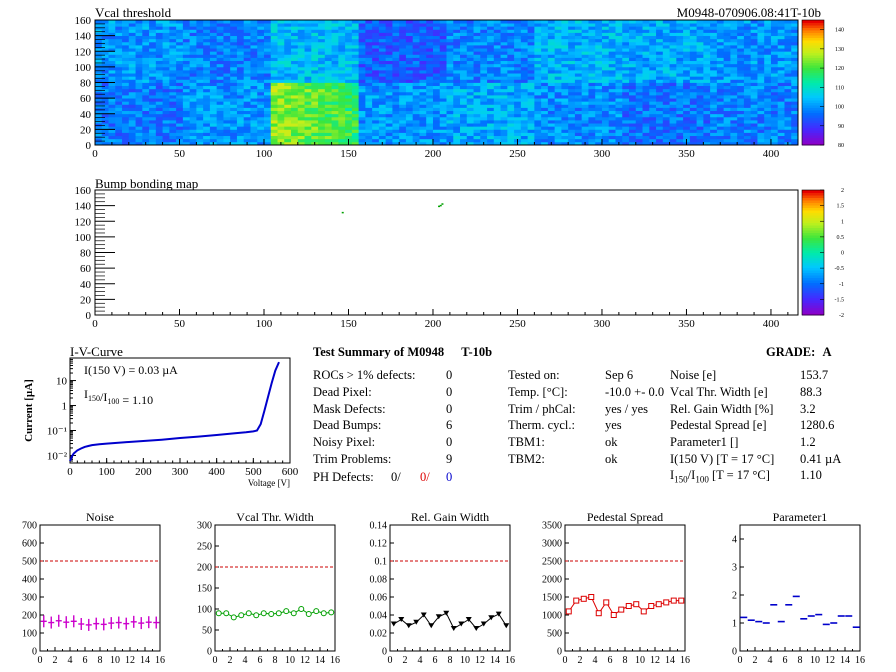 This screenshot has height=672, width=896. What do you see at coordinates (263, 613) in the screenshot?
I see `data-point` at bounding box center [263, 613].